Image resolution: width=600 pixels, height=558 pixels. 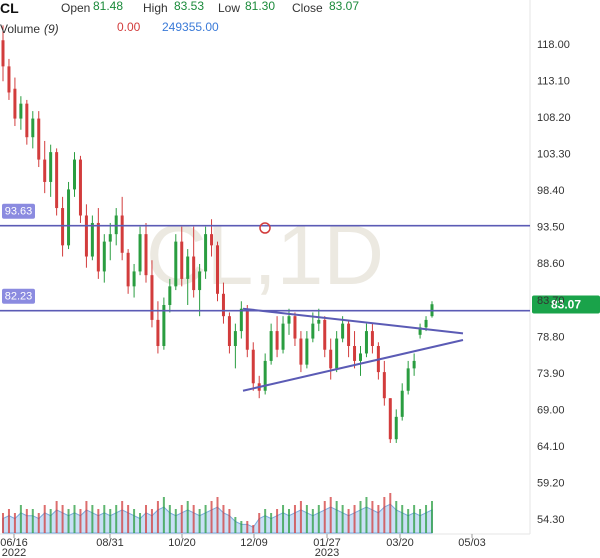 I want to click on open-value: 81.48, so click(x=108, y=6).